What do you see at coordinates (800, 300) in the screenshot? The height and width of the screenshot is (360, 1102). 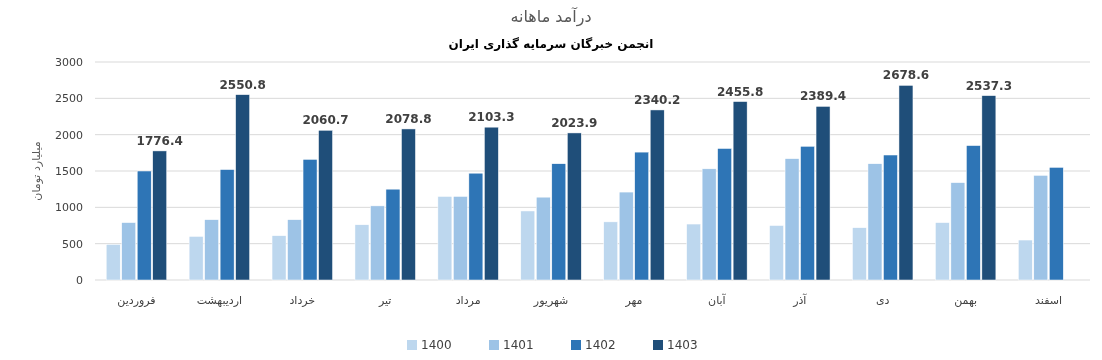 I see `x-tick-label: آذر` at bounding box center [800, 300].